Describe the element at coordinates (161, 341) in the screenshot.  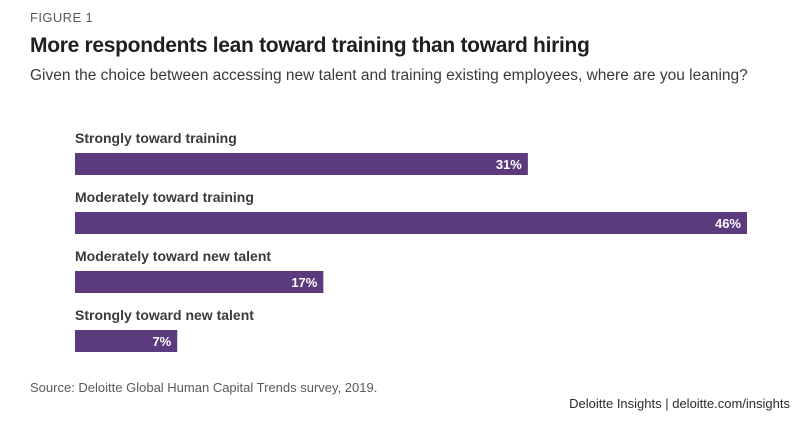
I see `bar-value-label: 7%` at that location.